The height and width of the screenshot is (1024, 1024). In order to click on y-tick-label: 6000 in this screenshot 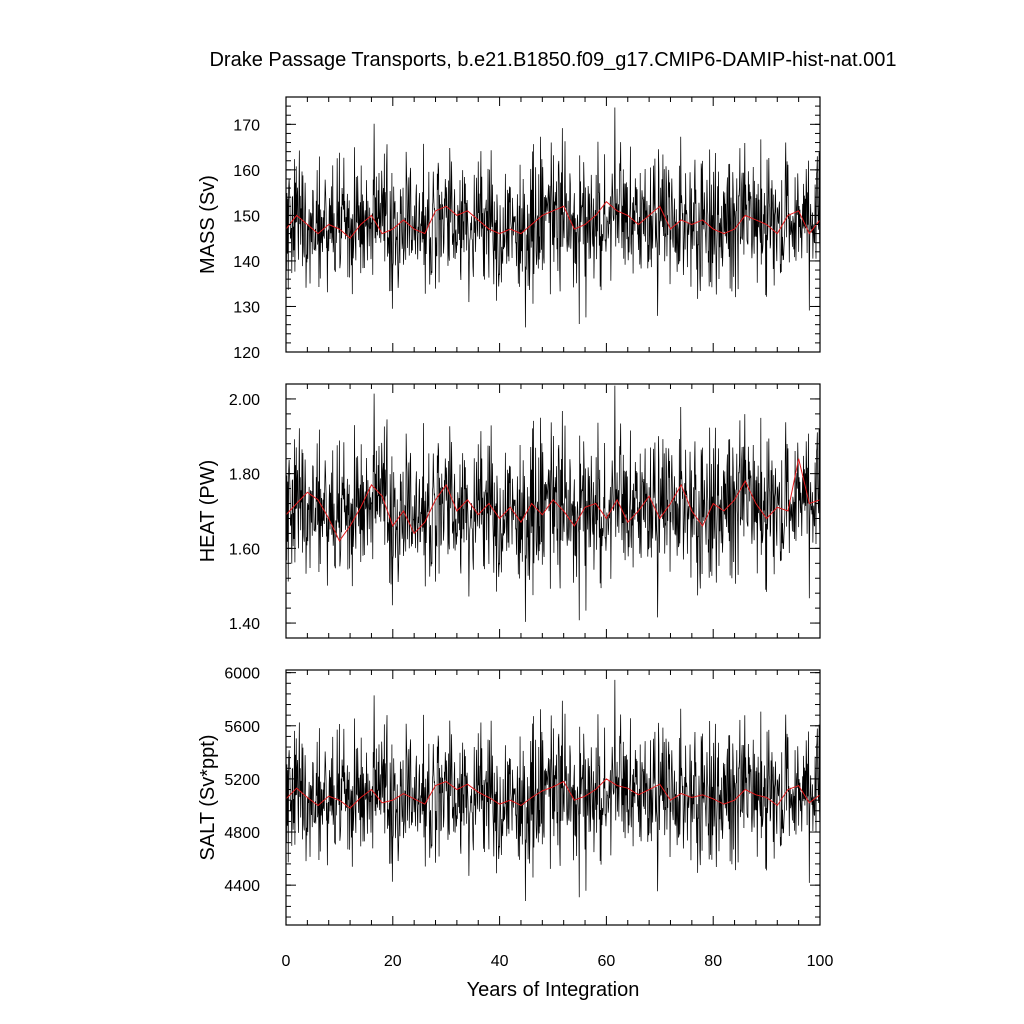, I will do `click(242, 674)`.